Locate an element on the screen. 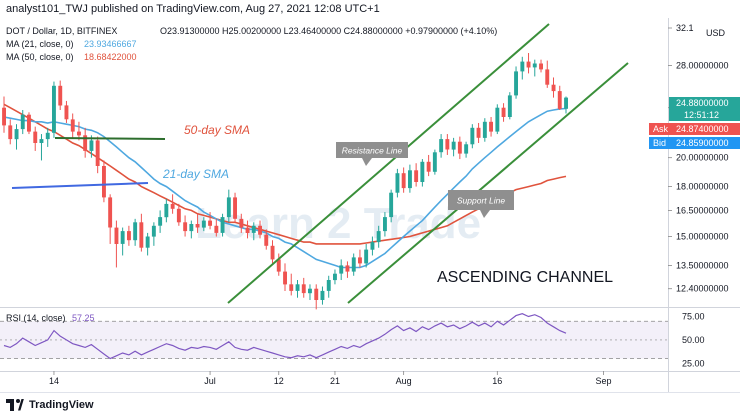  rsi-tick-label: 75.00 is located at coordinates (693, 317).